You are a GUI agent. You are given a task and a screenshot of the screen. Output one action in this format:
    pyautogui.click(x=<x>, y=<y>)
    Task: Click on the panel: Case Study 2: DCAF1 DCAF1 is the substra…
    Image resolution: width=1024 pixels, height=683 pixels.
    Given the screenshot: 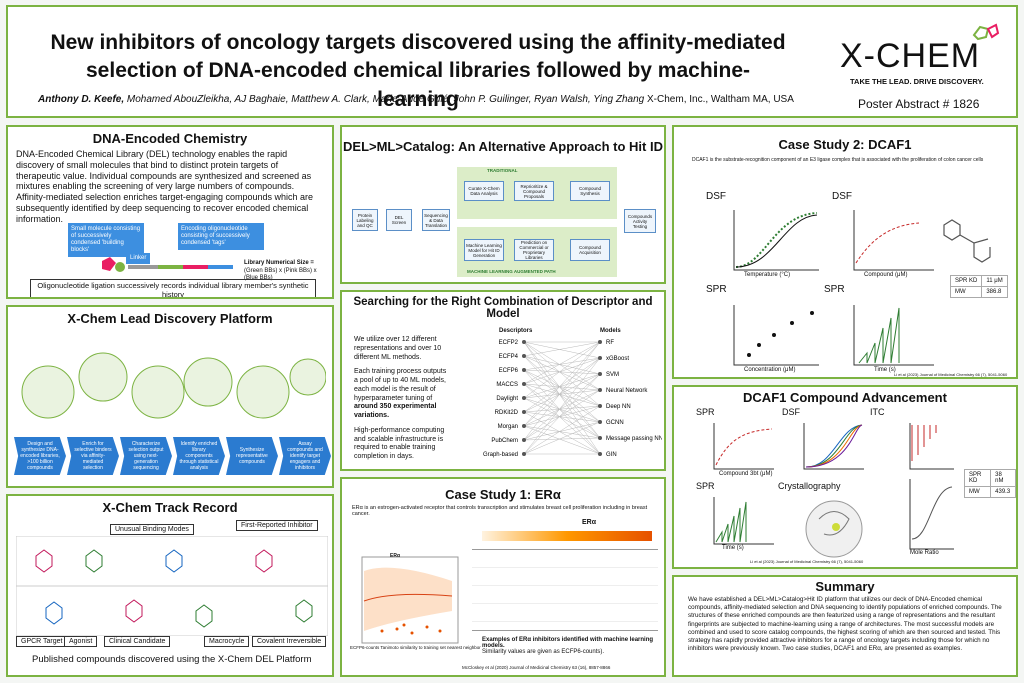 What is the action you would take?
    pyautogui.click(x=845, y=252)
    